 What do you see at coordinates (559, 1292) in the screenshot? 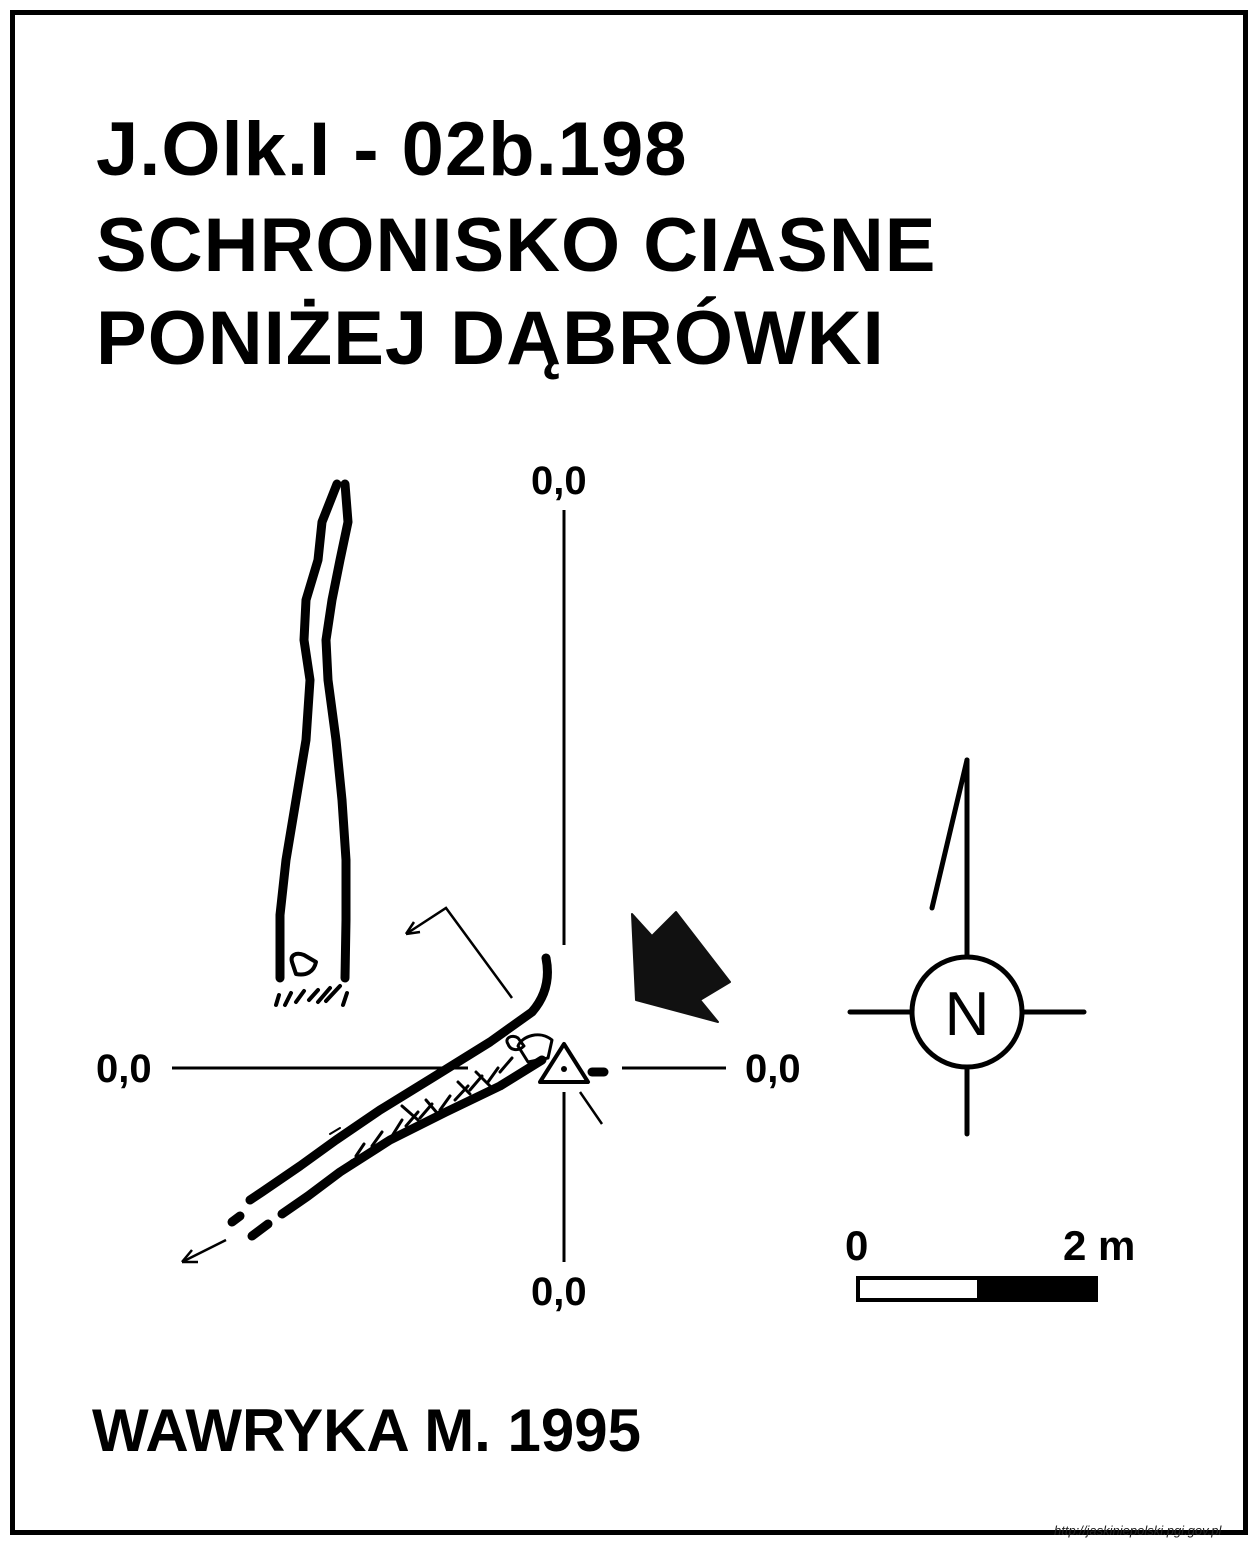
I see `axis-label-bottom: 0,0` at bounding box center [559, 1292].